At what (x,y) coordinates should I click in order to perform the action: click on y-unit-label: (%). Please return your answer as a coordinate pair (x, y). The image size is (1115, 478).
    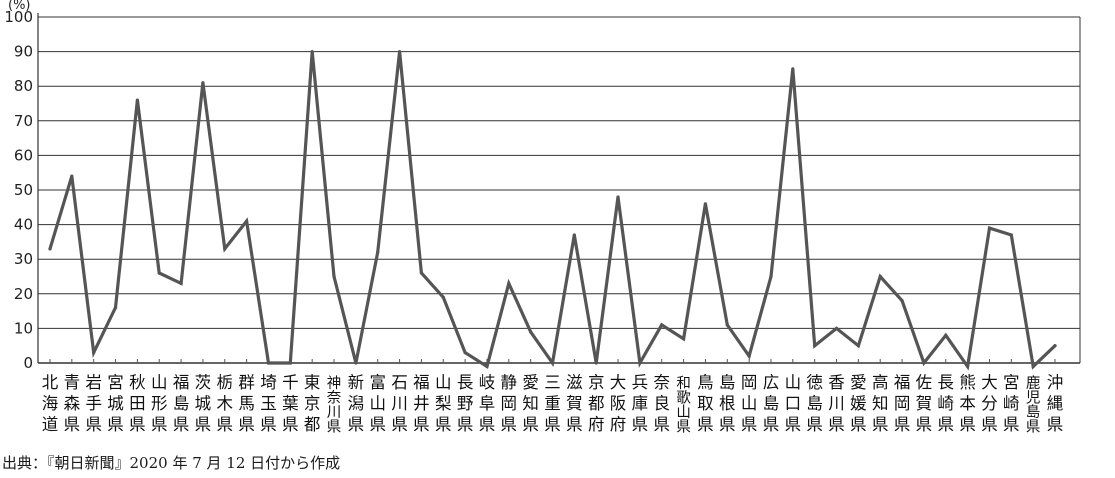
    Looking at the image, I should click on (19, 6).